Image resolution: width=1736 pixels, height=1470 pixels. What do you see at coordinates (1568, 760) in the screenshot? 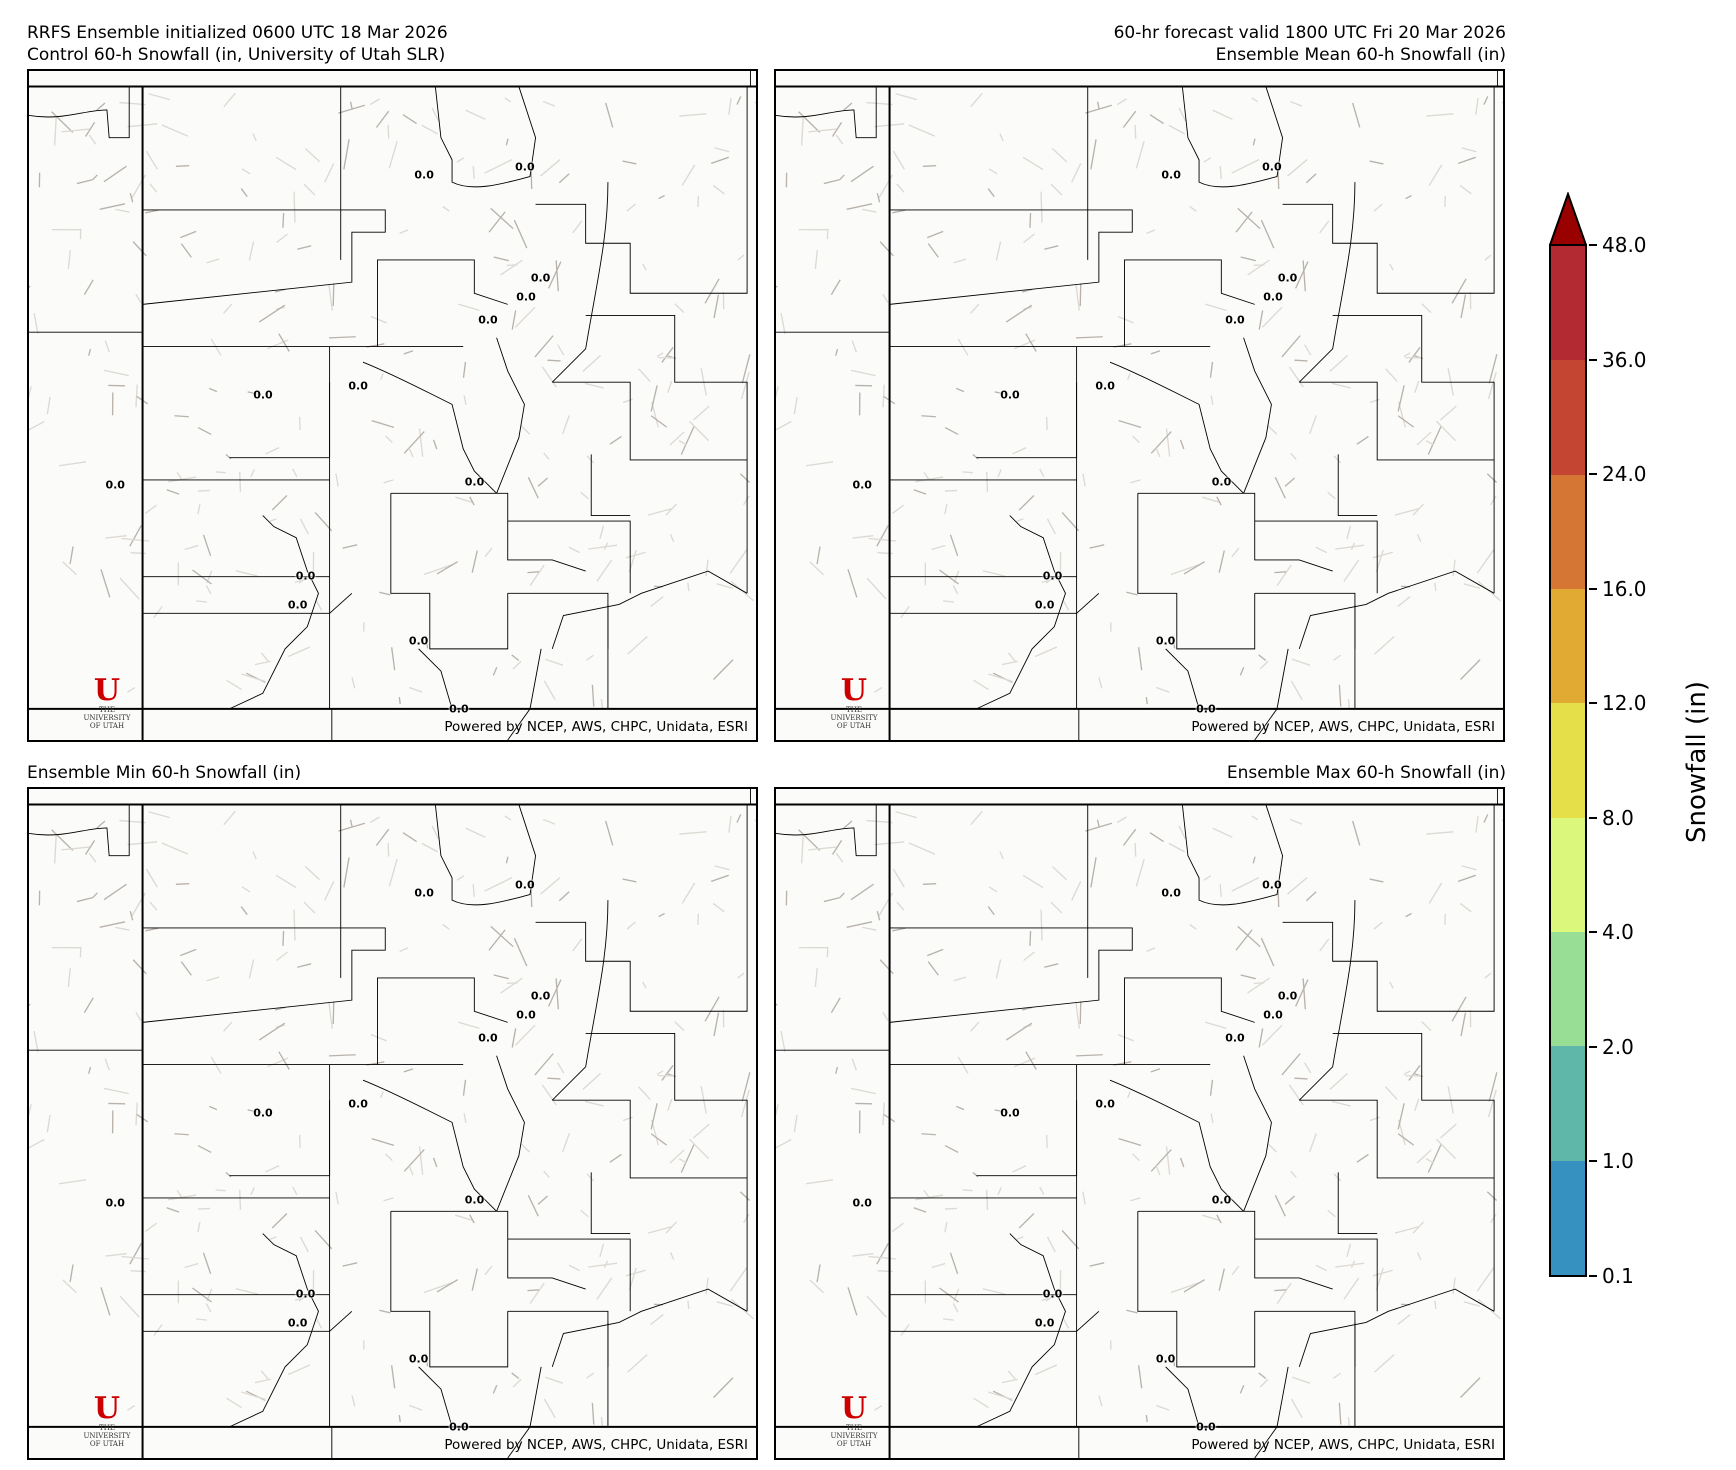
I see `colorbar` at bounding box center [1568, 760].